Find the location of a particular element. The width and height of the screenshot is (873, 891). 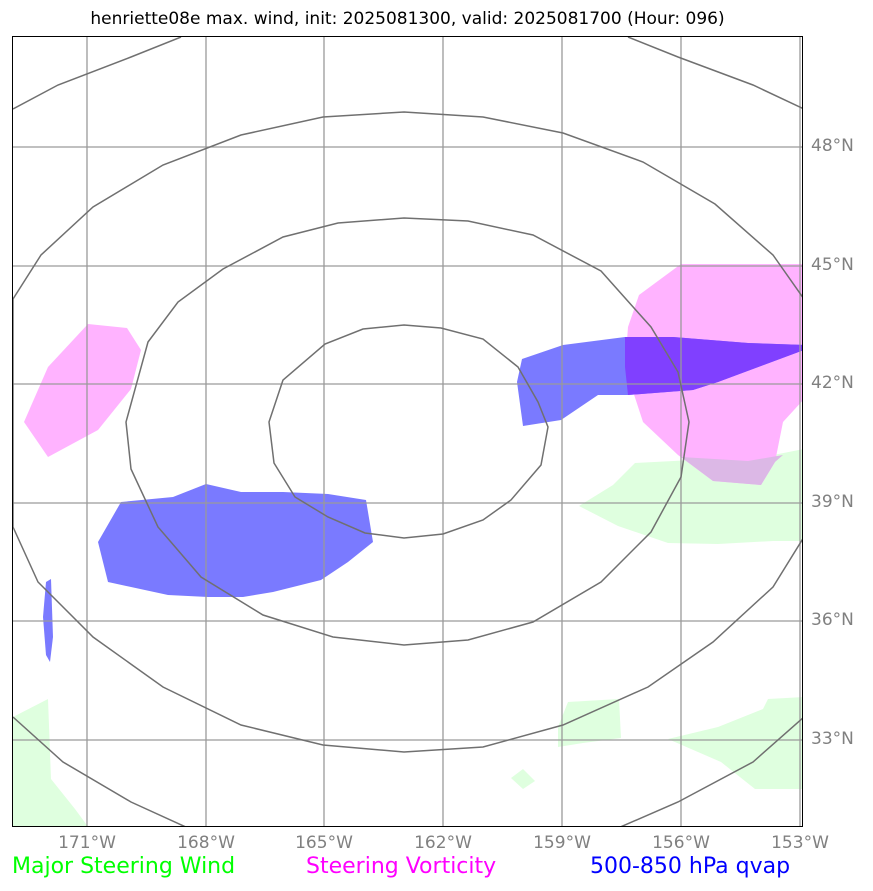

wind-vorticity-overlap is located at coordinates (732, 470).